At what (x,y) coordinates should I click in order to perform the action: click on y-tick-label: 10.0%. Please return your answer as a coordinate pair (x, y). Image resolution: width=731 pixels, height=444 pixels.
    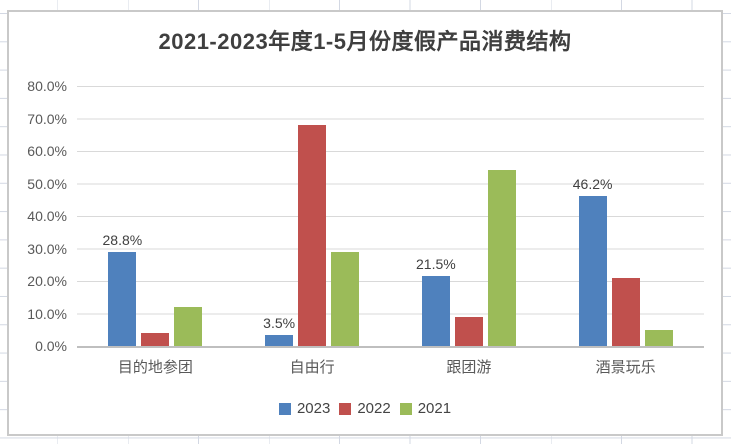
    Looking at the image, I should click on (47, 313).